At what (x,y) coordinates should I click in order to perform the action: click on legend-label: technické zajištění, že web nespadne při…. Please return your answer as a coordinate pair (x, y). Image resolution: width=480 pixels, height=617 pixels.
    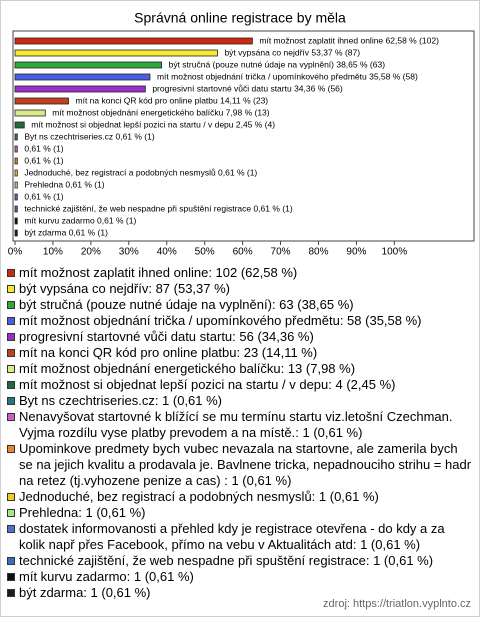
    Looking at the image, I should click on (226, 560).